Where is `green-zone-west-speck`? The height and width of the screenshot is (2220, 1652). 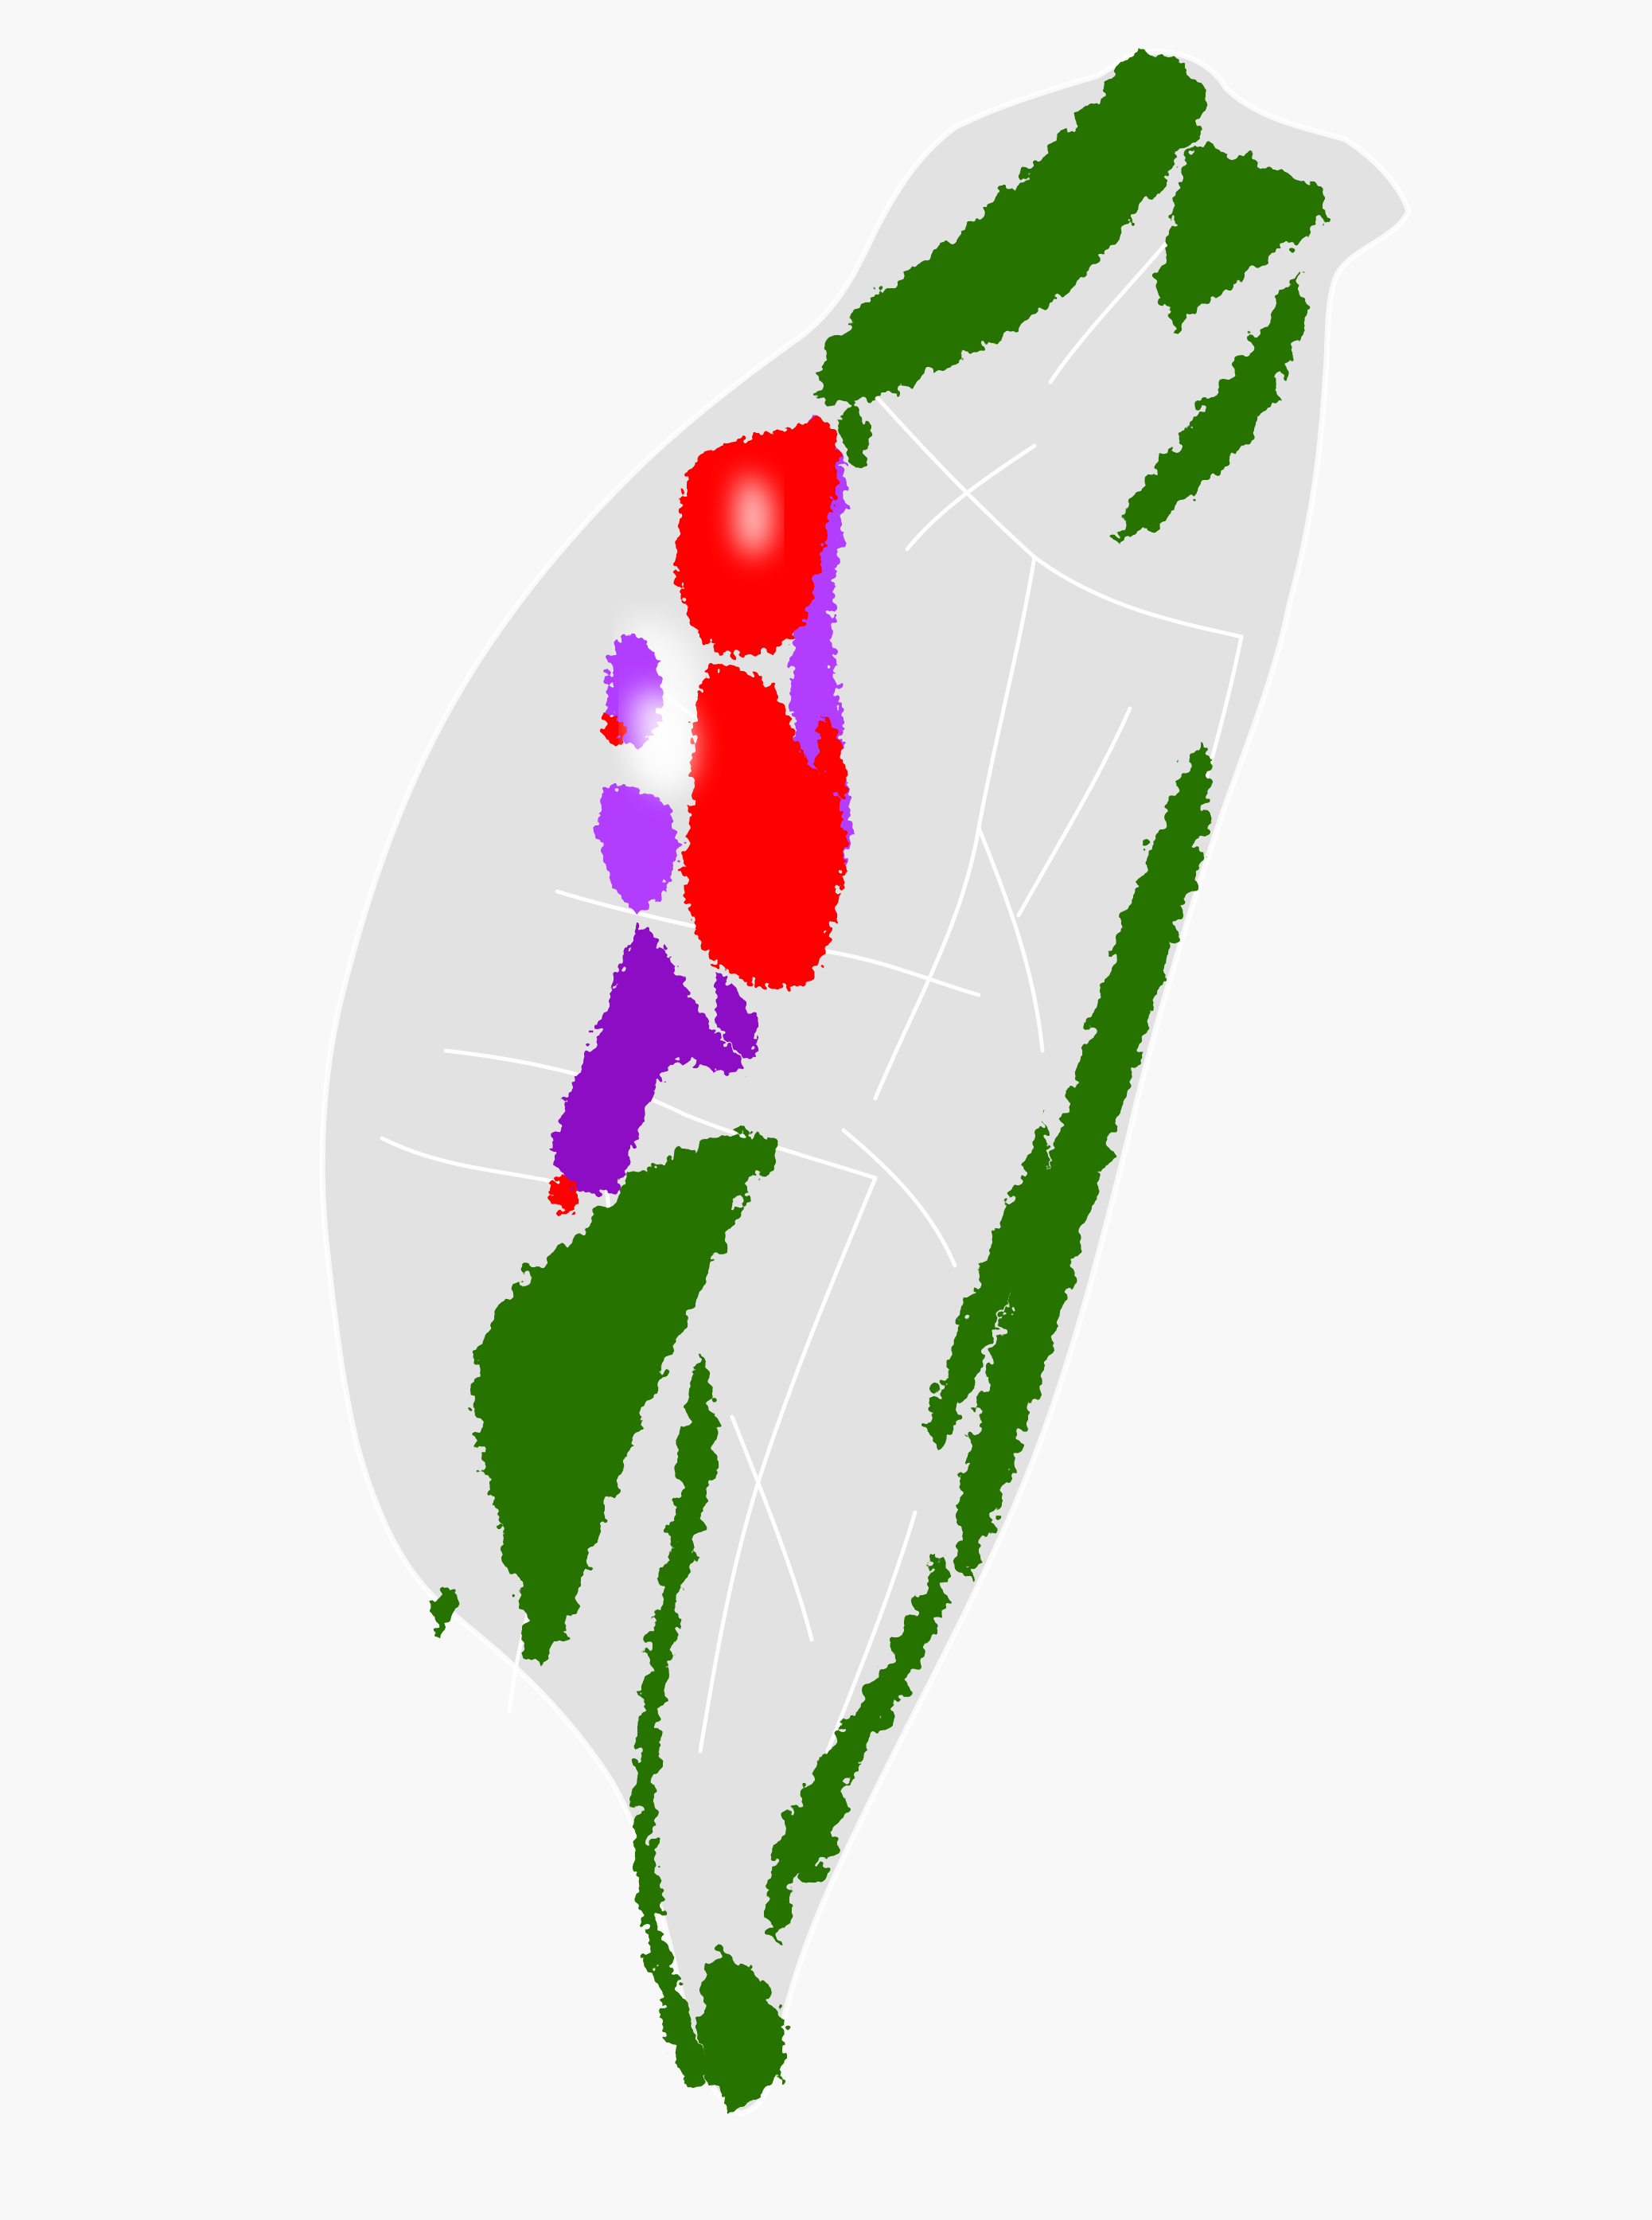
green-zone-west-speck is located at coordinates (445, 1608).